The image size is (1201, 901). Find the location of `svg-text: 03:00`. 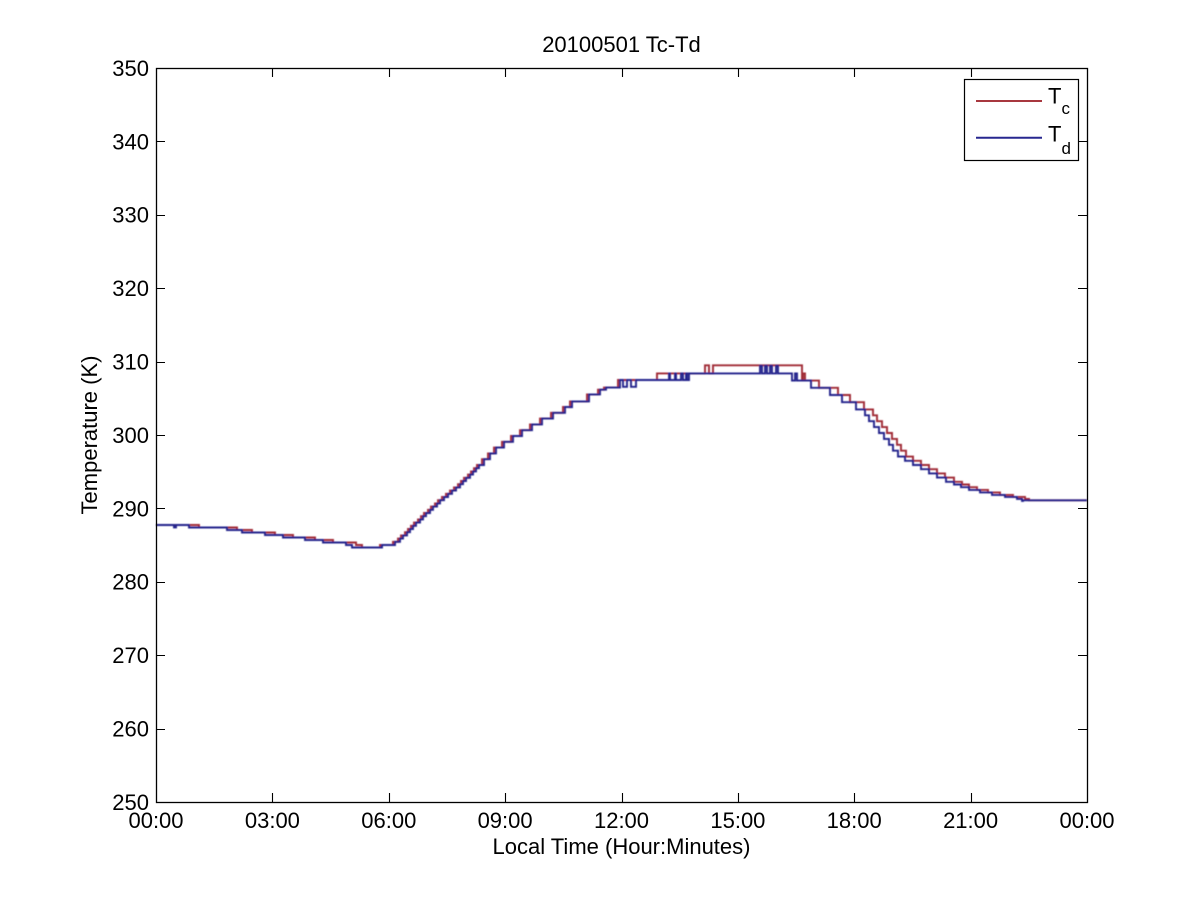

svg-text: 03:00 is located at coordinates (272, 820).